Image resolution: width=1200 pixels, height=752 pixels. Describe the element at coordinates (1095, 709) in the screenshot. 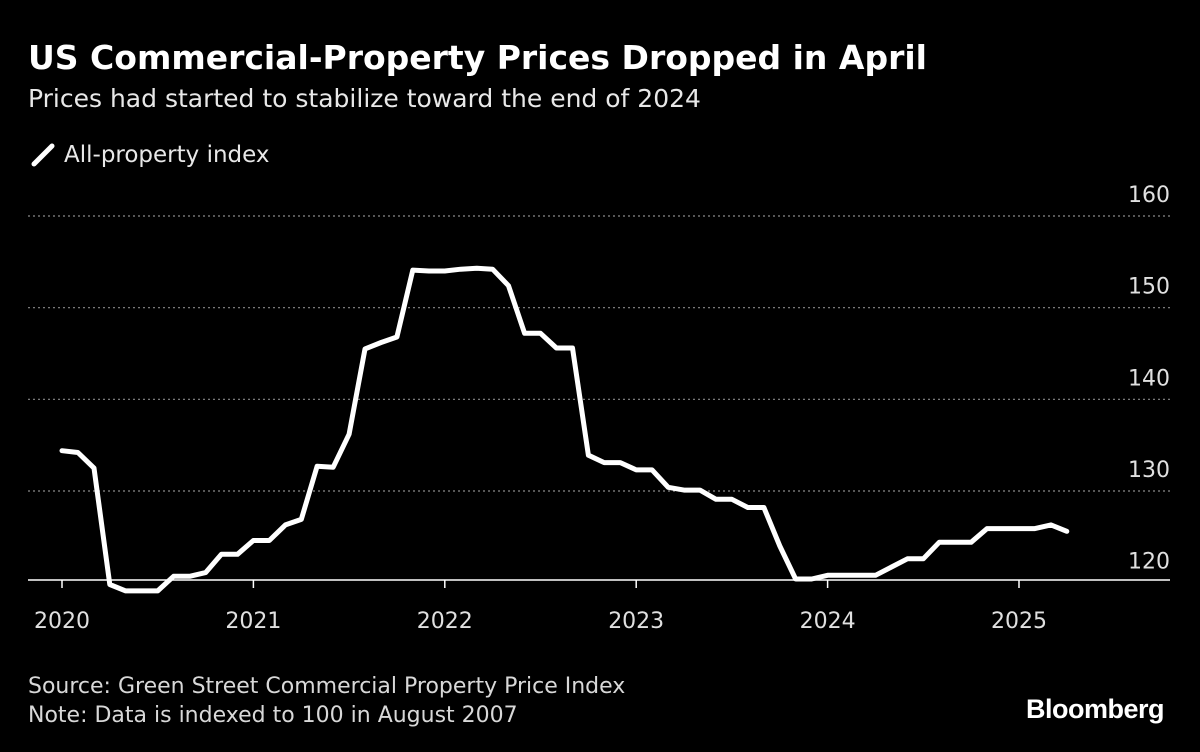

I see `bloomberg-logo: Bloomberg` at that location.